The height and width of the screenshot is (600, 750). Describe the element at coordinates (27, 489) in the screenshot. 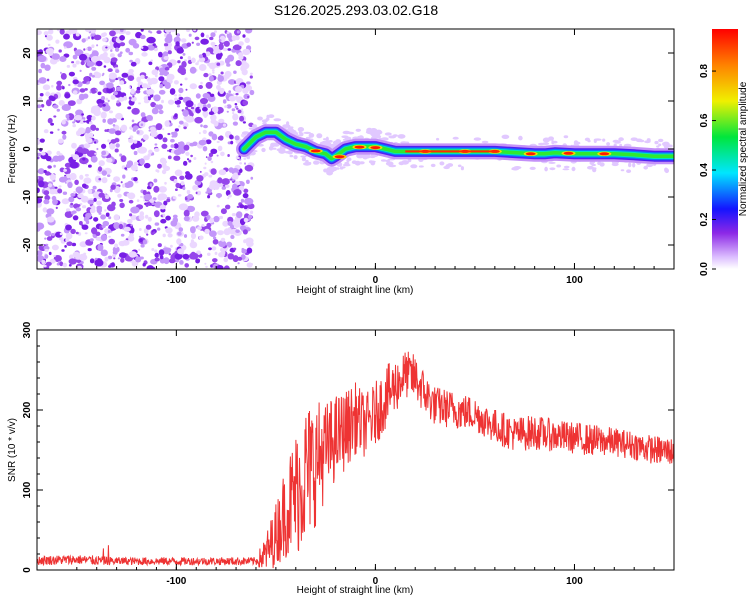

I see `bottom-y-tick-label: 100` at that location.